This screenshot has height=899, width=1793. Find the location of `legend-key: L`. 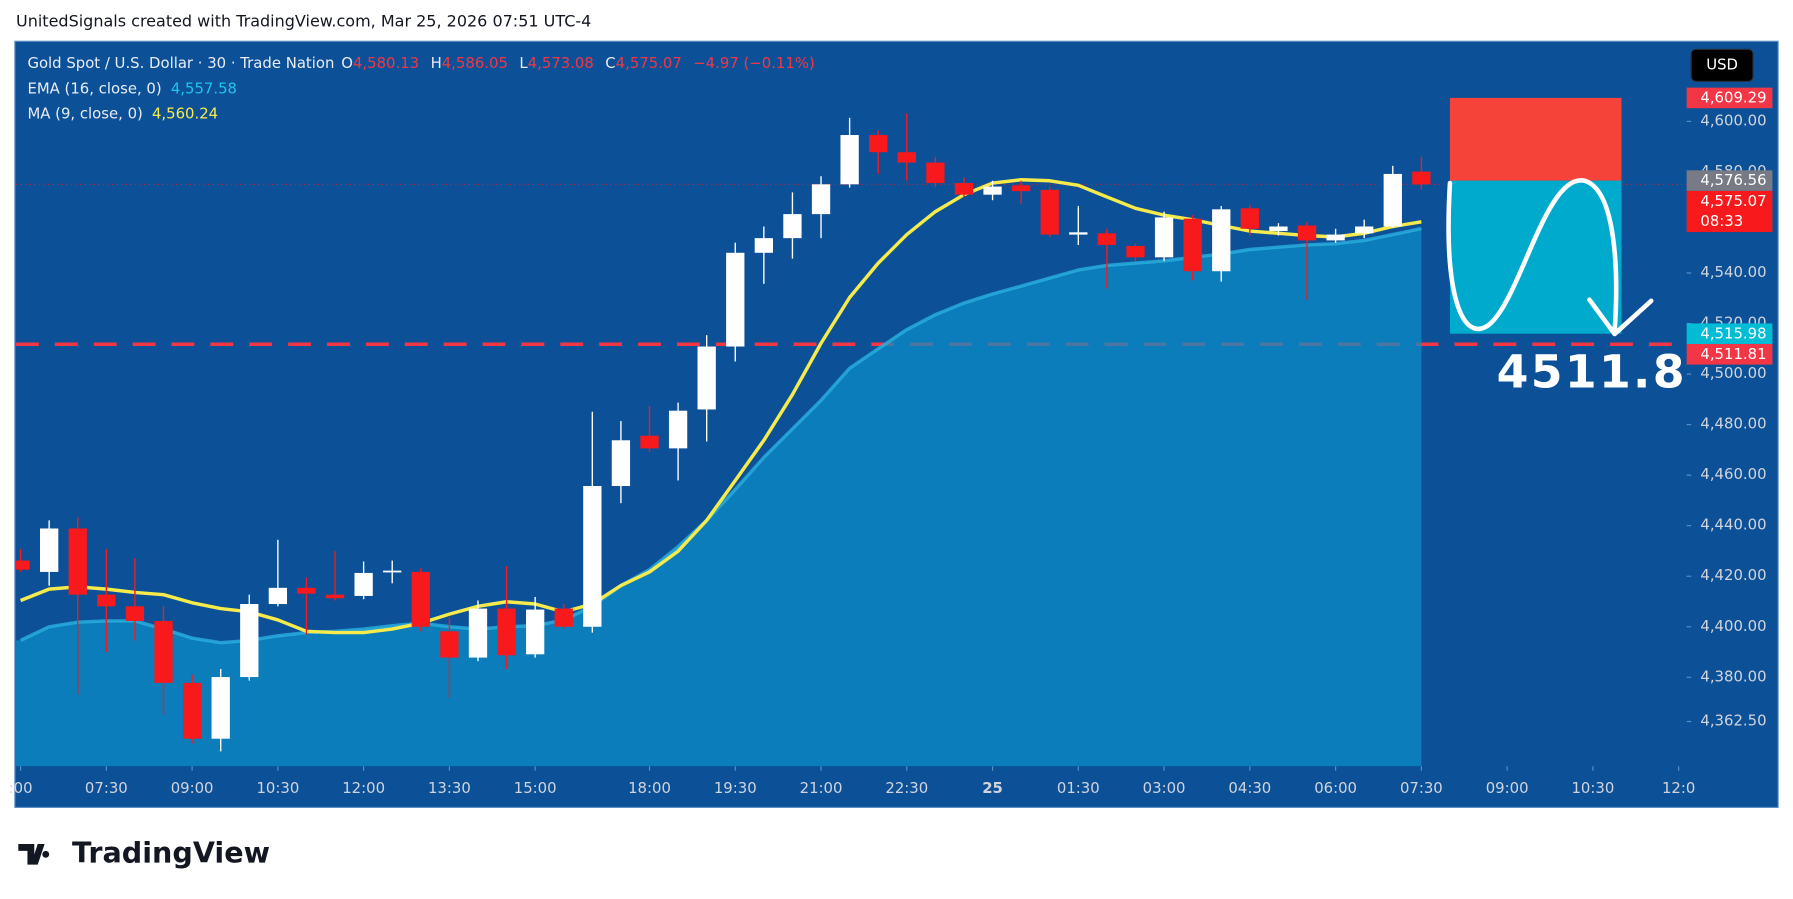

legend-key: L is located at coordinates (523, 63).